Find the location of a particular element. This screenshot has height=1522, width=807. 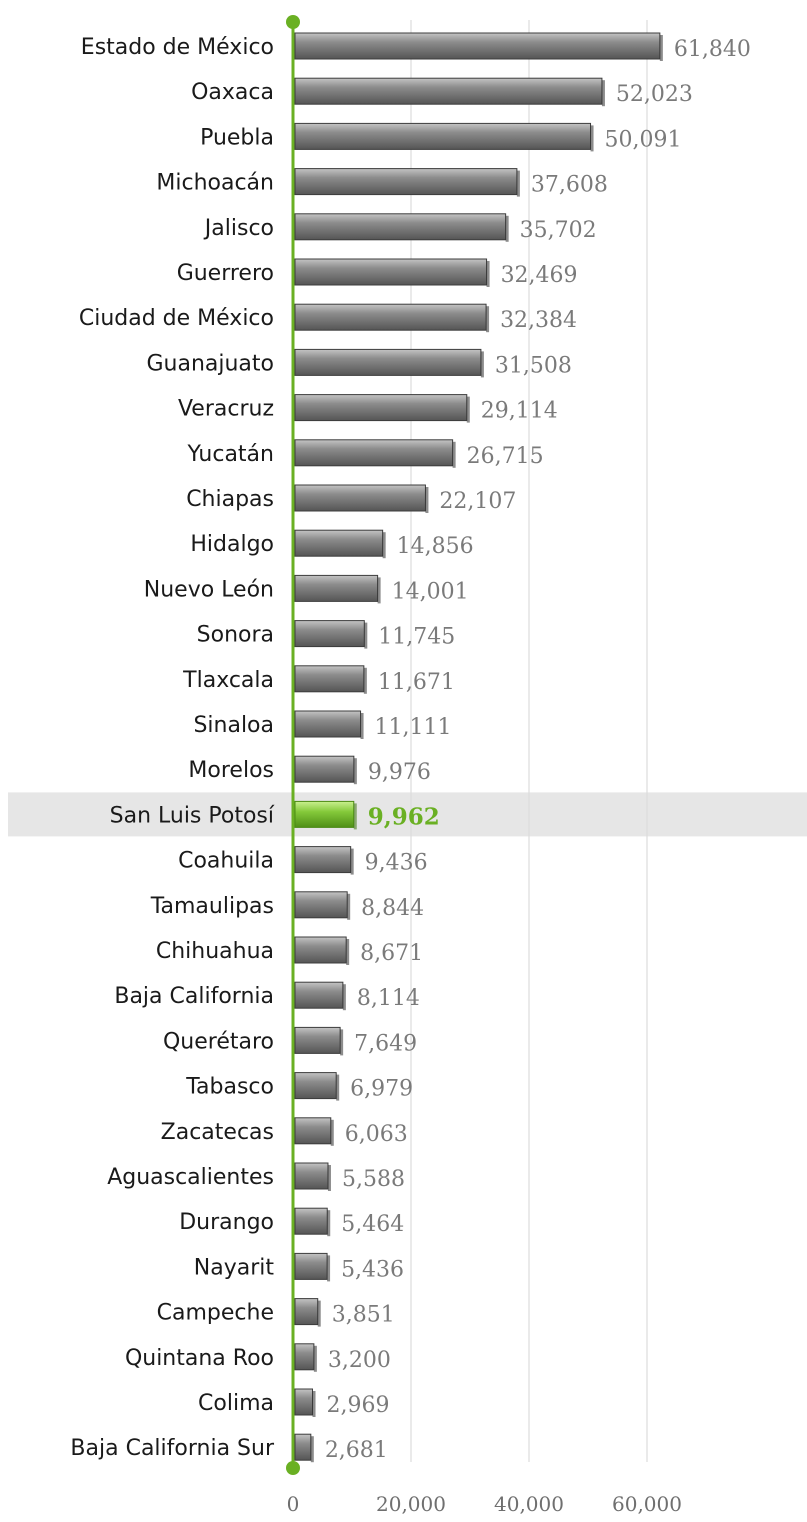

bar-queretaro is located at coordinates (317, 1040).